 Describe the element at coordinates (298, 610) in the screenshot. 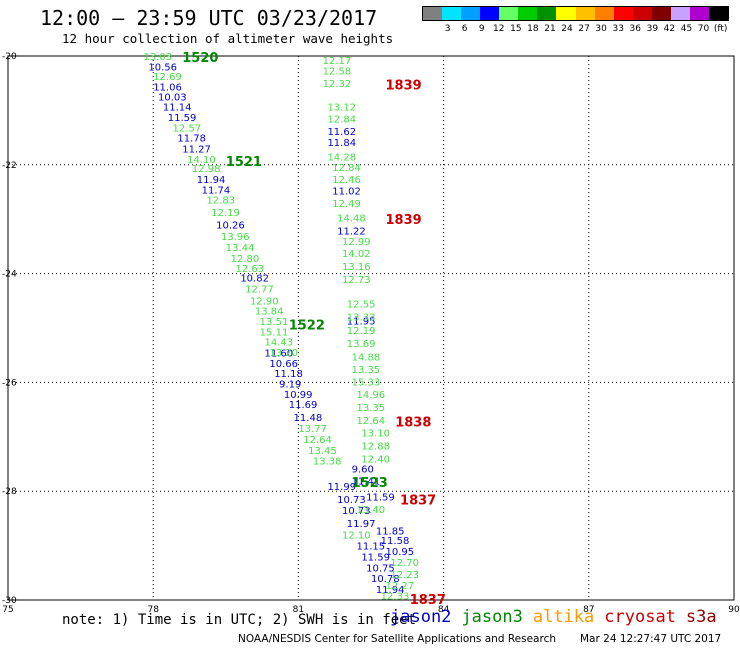

I see `x-tick-label: 81` at that location.